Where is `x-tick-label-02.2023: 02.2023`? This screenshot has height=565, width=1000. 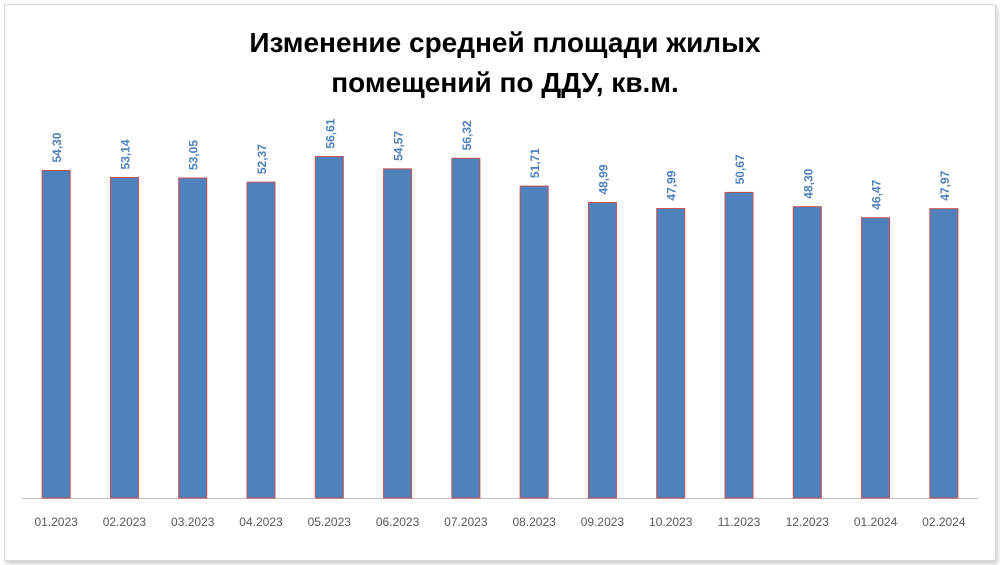
x-tick-label-02.2023: 02.2023 is located at coordinates (125, 522).